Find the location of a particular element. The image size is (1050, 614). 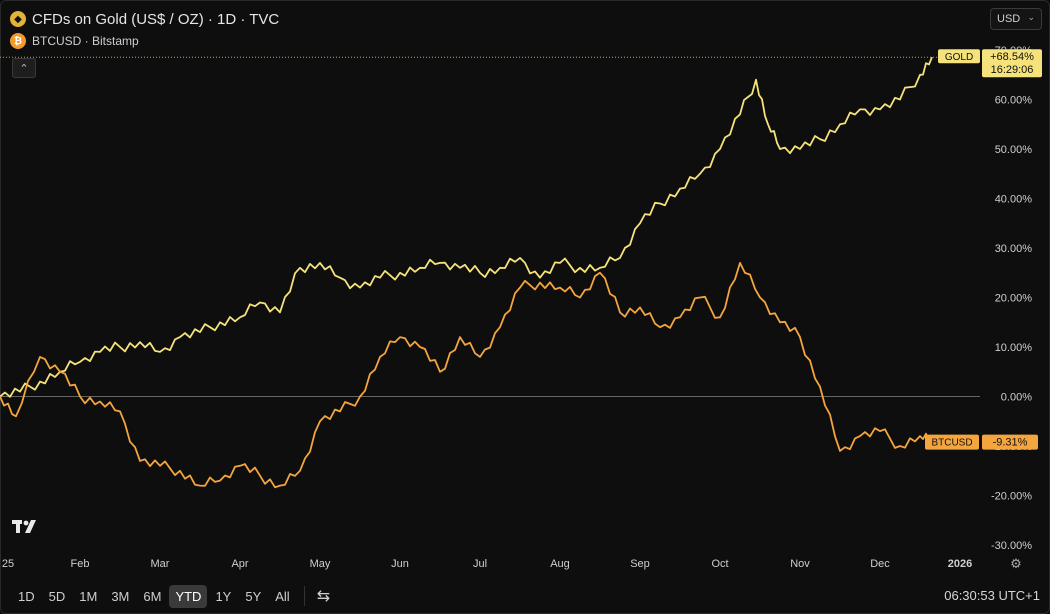

range-button-ytd: YTD is located at coordinates (188, 596).